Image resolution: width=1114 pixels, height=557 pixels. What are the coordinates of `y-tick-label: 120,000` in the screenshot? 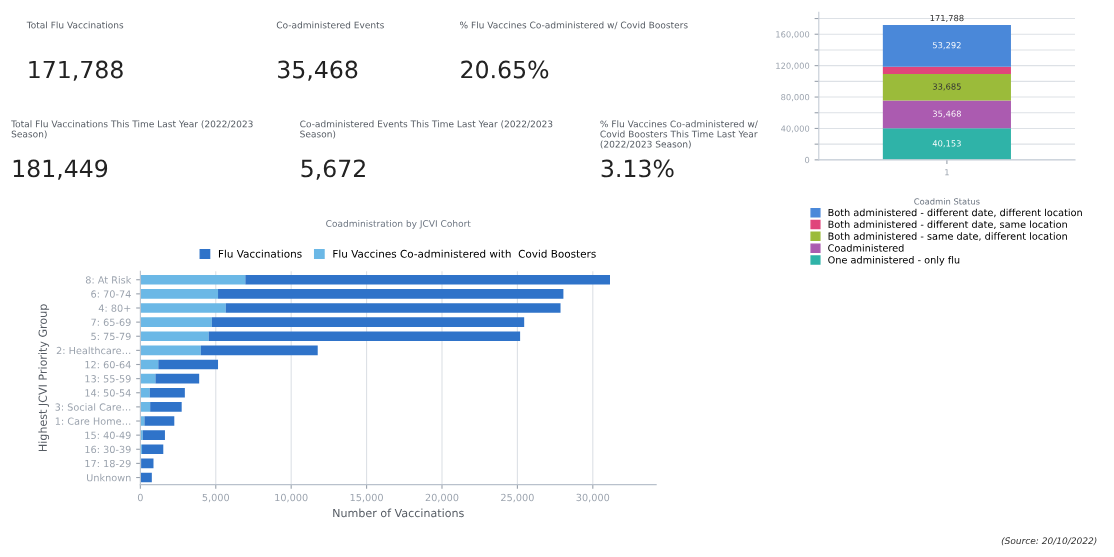 It's located at (793, 66).